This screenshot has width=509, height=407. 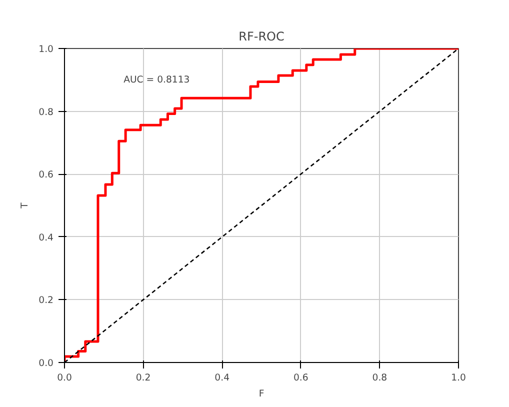 What do you see at coordinates (64, 378) in the screenshot?
I see `x-tick-label: 0.0` at bounding box center [64, 378].